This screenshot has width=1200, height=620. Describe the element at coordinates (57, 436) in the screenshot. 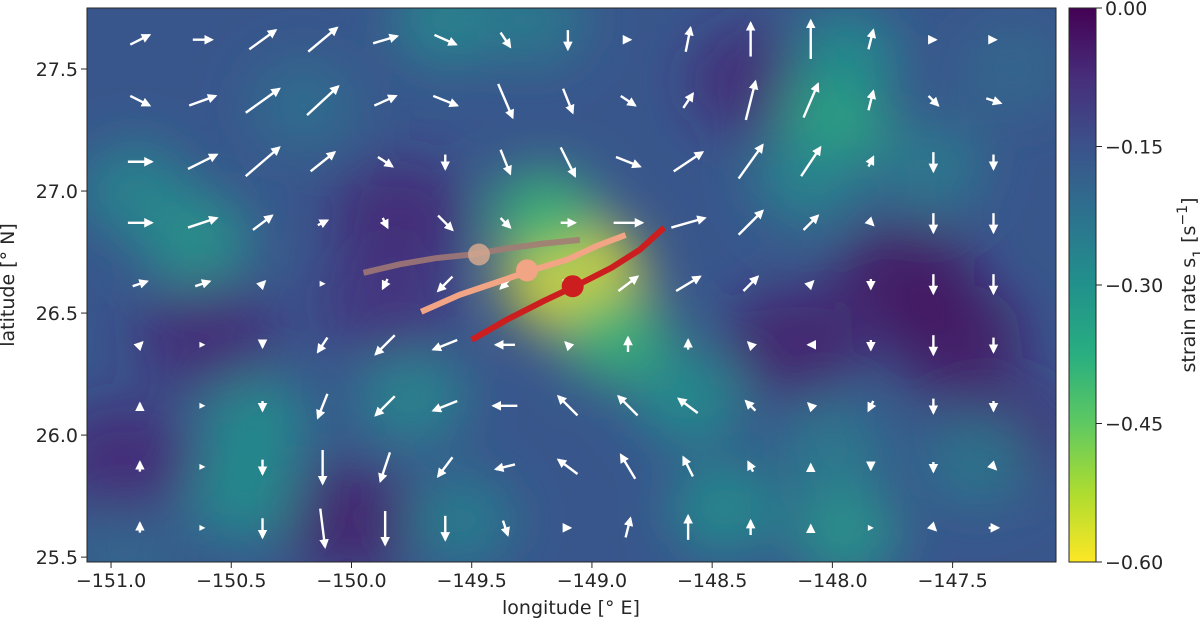

I see `y-tick-label: 26.0` at that location.